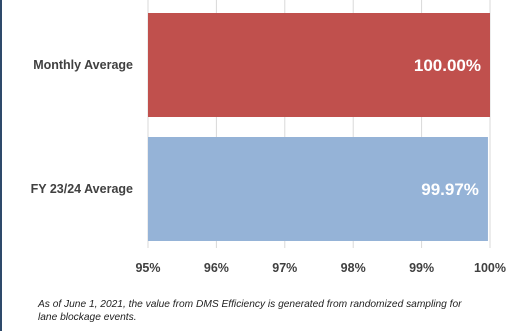 The height and width of the screenshot is (331, 514). What do you see at coordinates (490, 268) in the screenshot?
I see `x-tick-label: 100%` at bounding box center [490, 268].